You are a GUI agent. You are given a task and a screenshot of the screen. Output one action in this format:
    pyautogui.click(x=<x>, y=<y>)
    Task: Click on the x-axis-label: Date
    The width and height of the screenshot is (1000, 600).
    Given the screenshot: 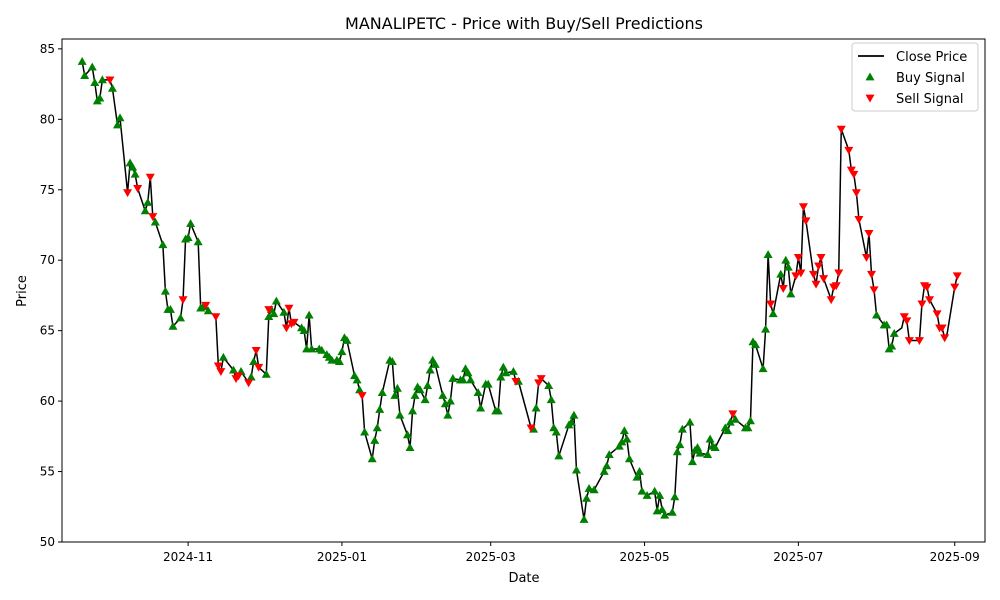 What is the action you would take?
    pyautogui.click(x=523, y=578)
    